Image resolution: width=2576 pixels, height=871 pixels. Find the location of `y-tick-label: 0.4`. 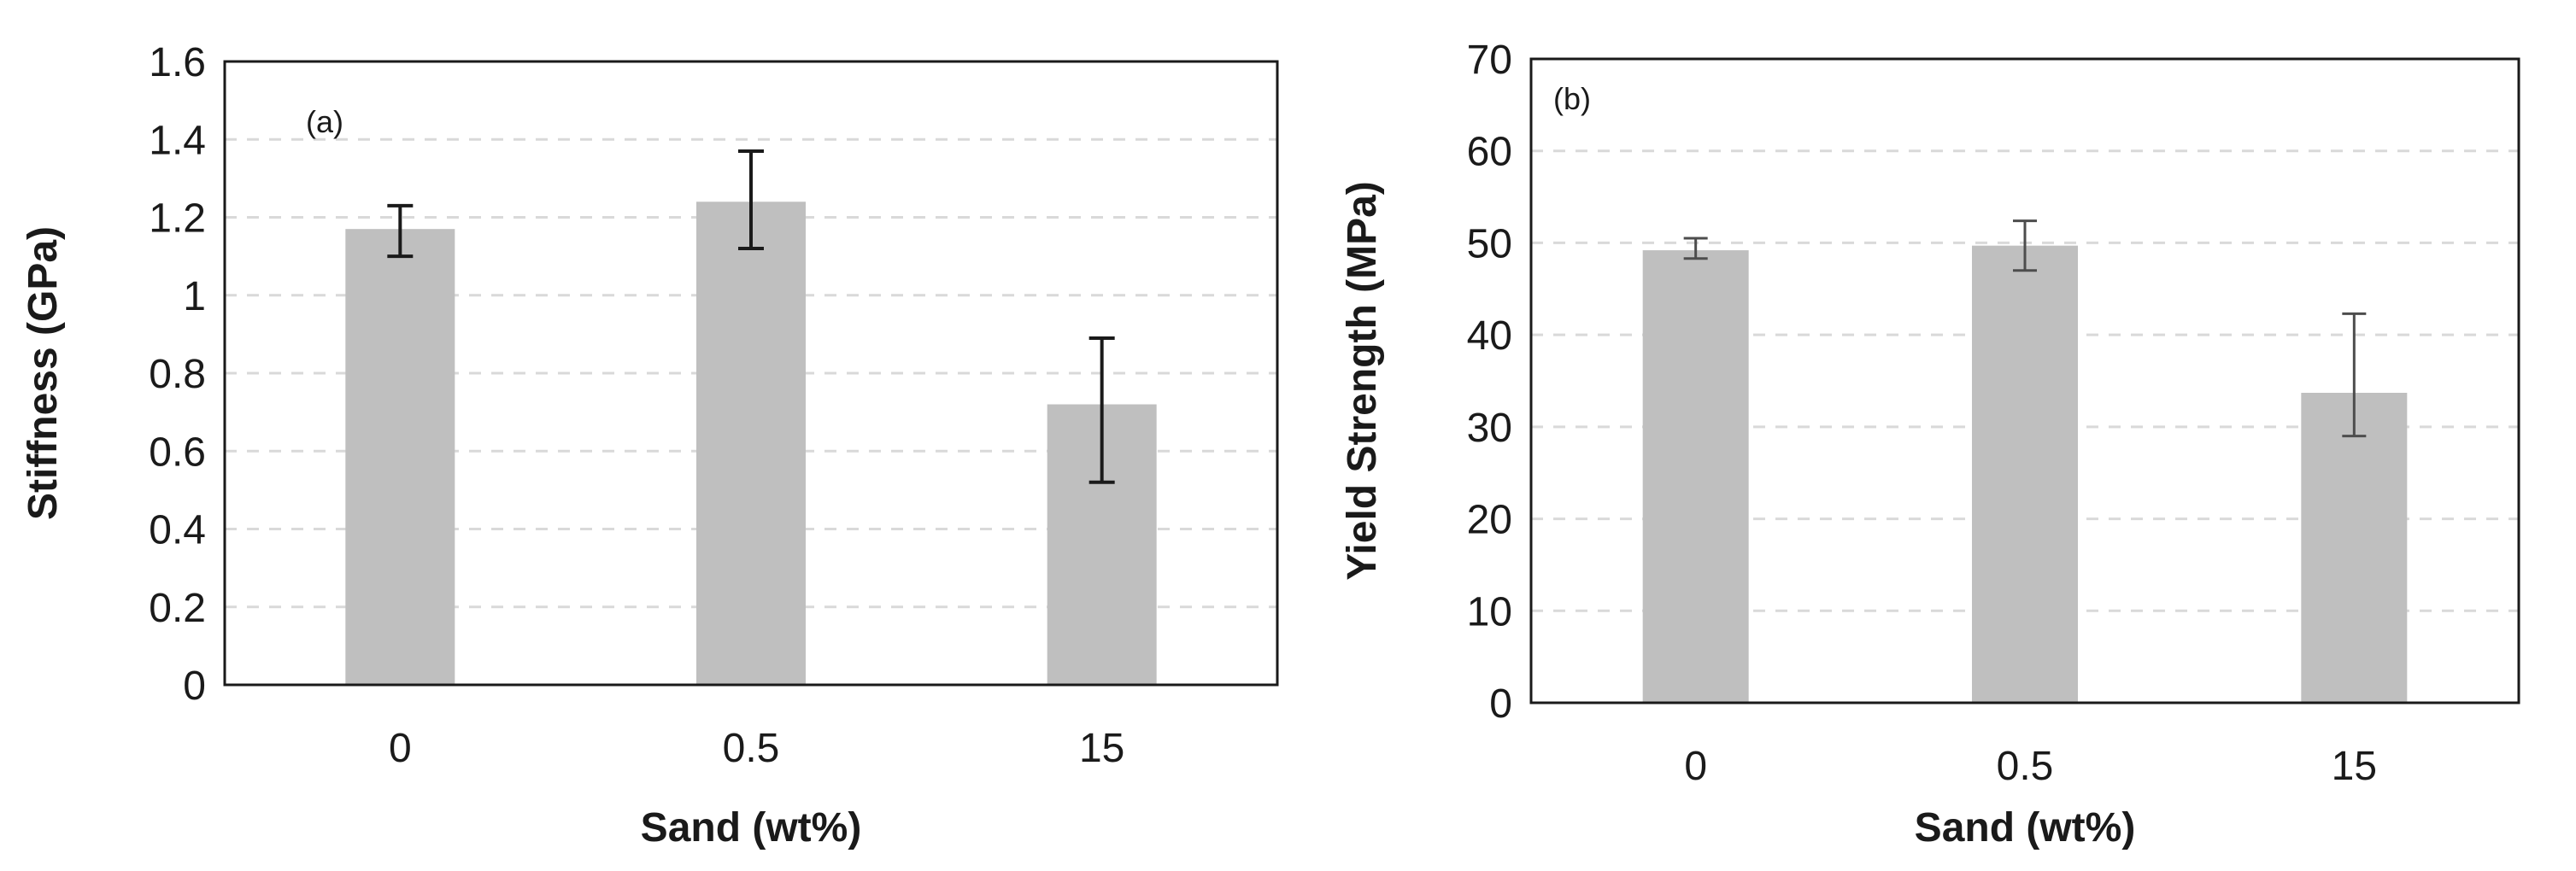

y-tick-label: 0.4 is located at coordinates (177, 530).